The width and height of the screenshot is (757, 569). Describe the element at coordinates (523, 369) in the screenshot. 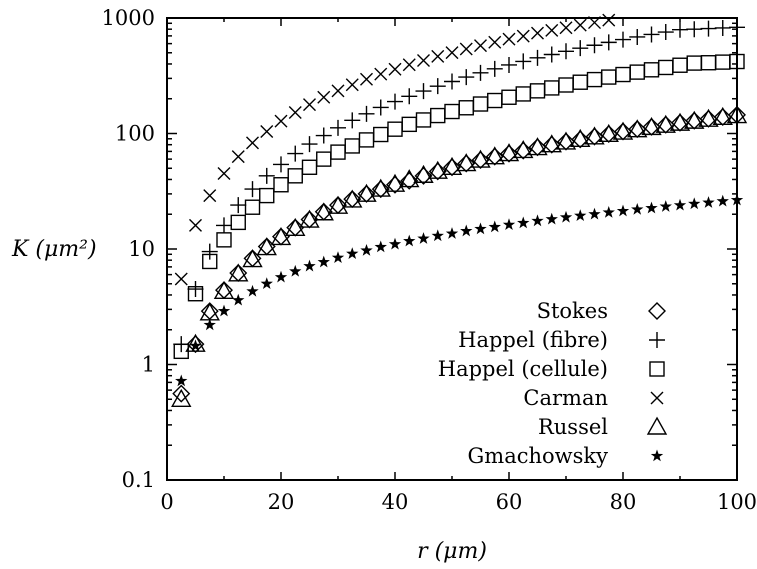

I see `legend-label: Happel (cellule)` at that location.